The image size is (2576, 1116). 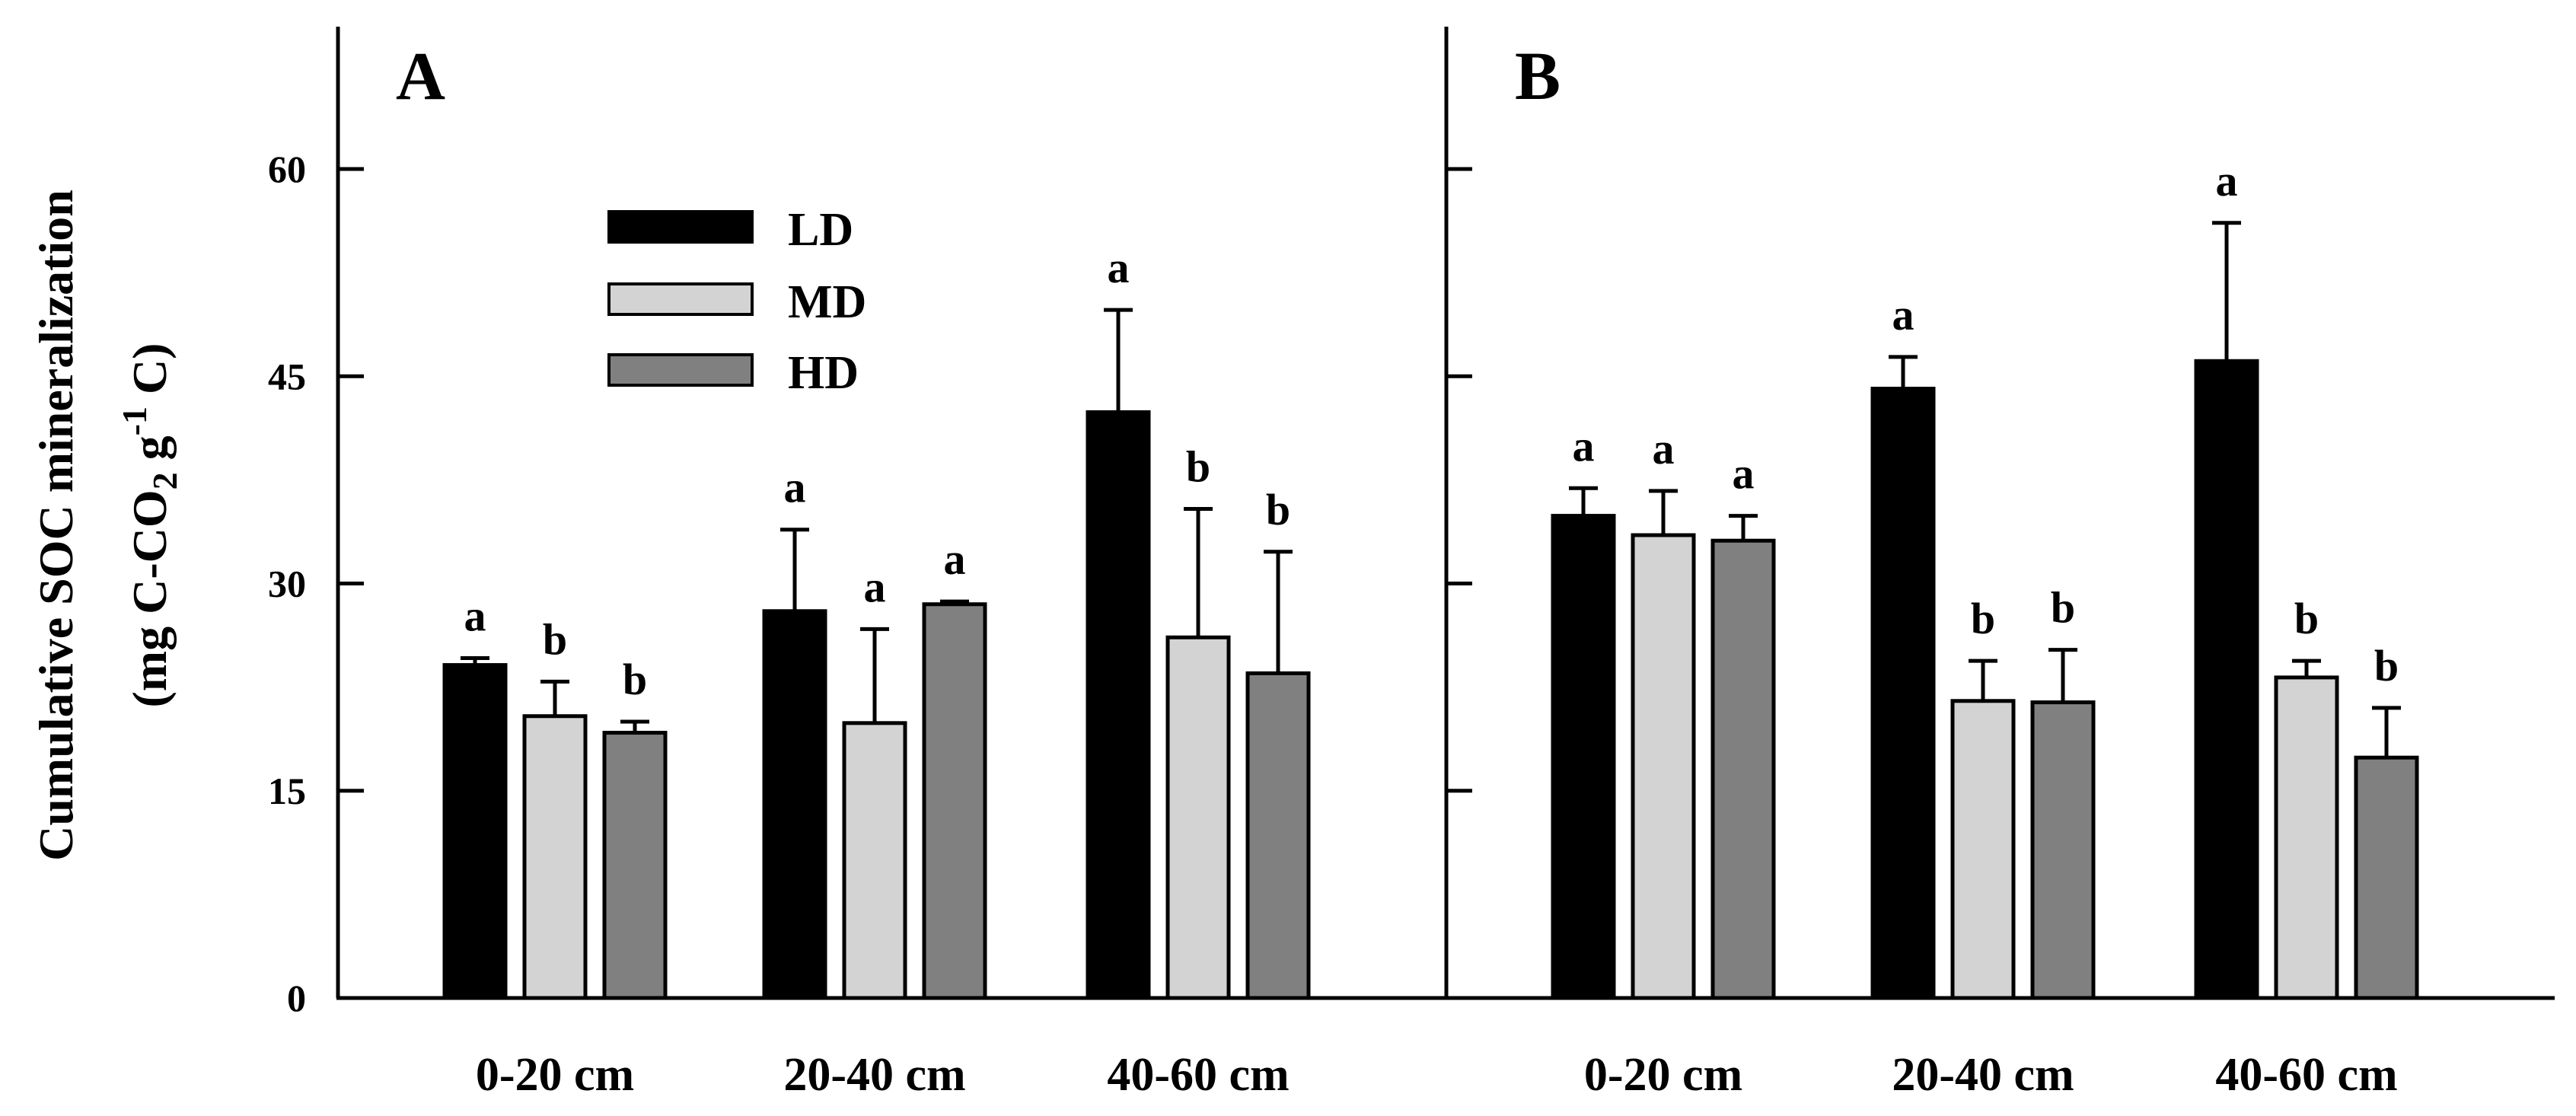 I want to click on y-axis-title-part-1: (mg C-CO, so click(x=150, y=598).